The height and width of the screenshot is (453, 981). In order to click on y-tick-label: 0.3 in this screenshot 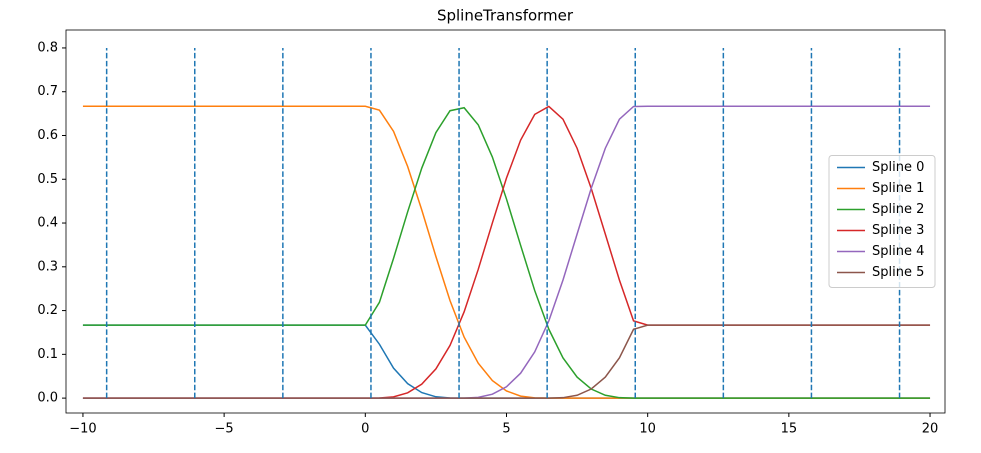, I will do `click(47, 266)`.